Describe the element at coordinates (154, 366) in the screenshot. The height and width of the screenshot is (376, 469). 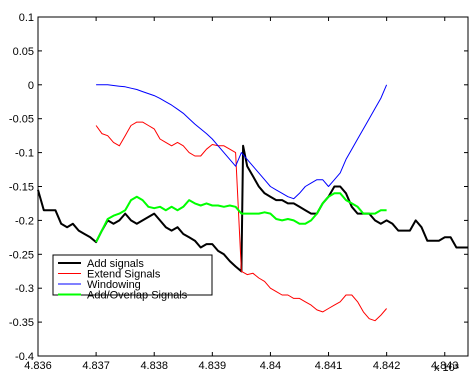
I see `x-tick-label: 4.838` at that location.